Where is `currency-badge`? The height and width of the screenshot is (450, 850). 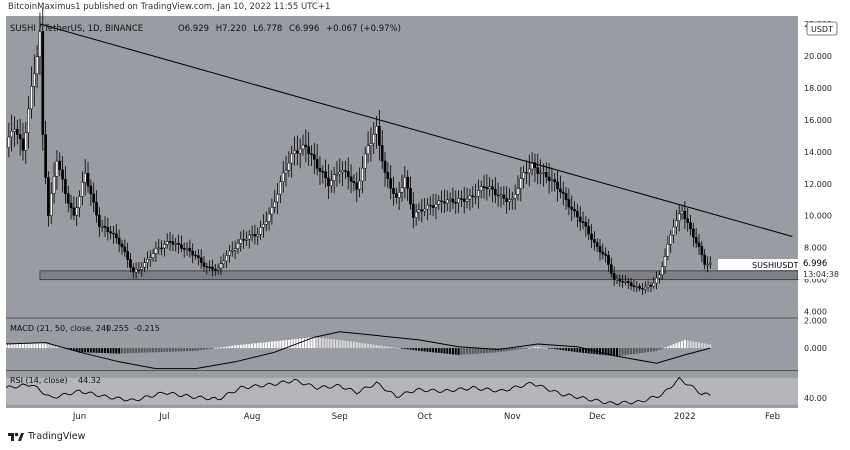 currency-badge is located at coordinates (822, 28).